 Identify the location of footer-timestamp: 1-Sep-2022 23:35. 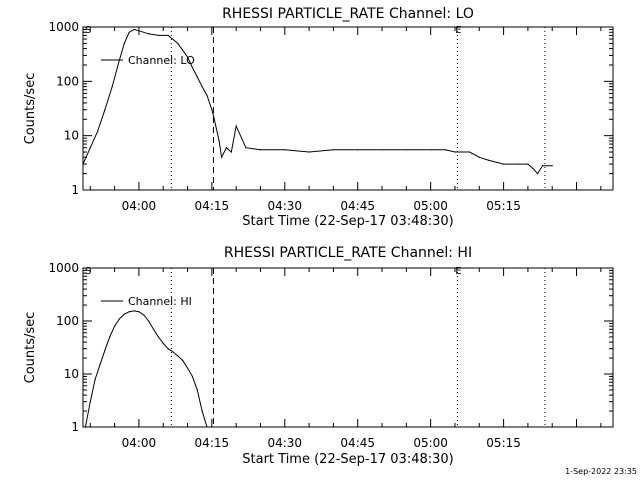
(601, 471).